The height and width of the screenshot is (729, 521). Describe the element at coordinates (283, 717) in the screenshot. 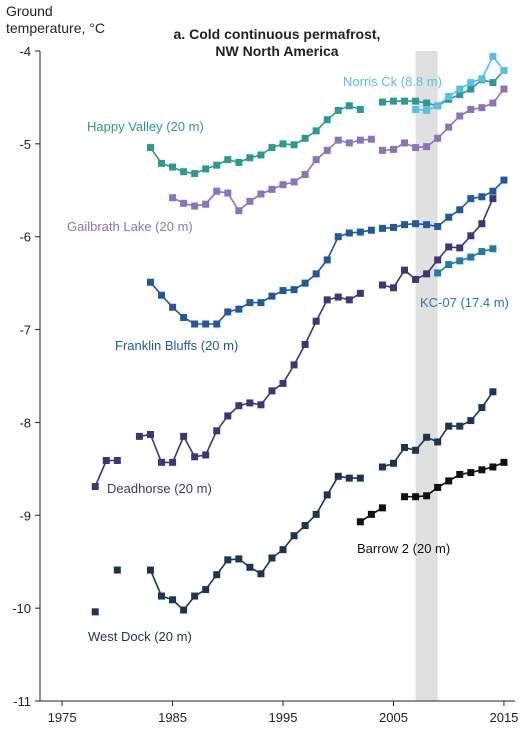

I see `x-tick-label: 1995` at that location.